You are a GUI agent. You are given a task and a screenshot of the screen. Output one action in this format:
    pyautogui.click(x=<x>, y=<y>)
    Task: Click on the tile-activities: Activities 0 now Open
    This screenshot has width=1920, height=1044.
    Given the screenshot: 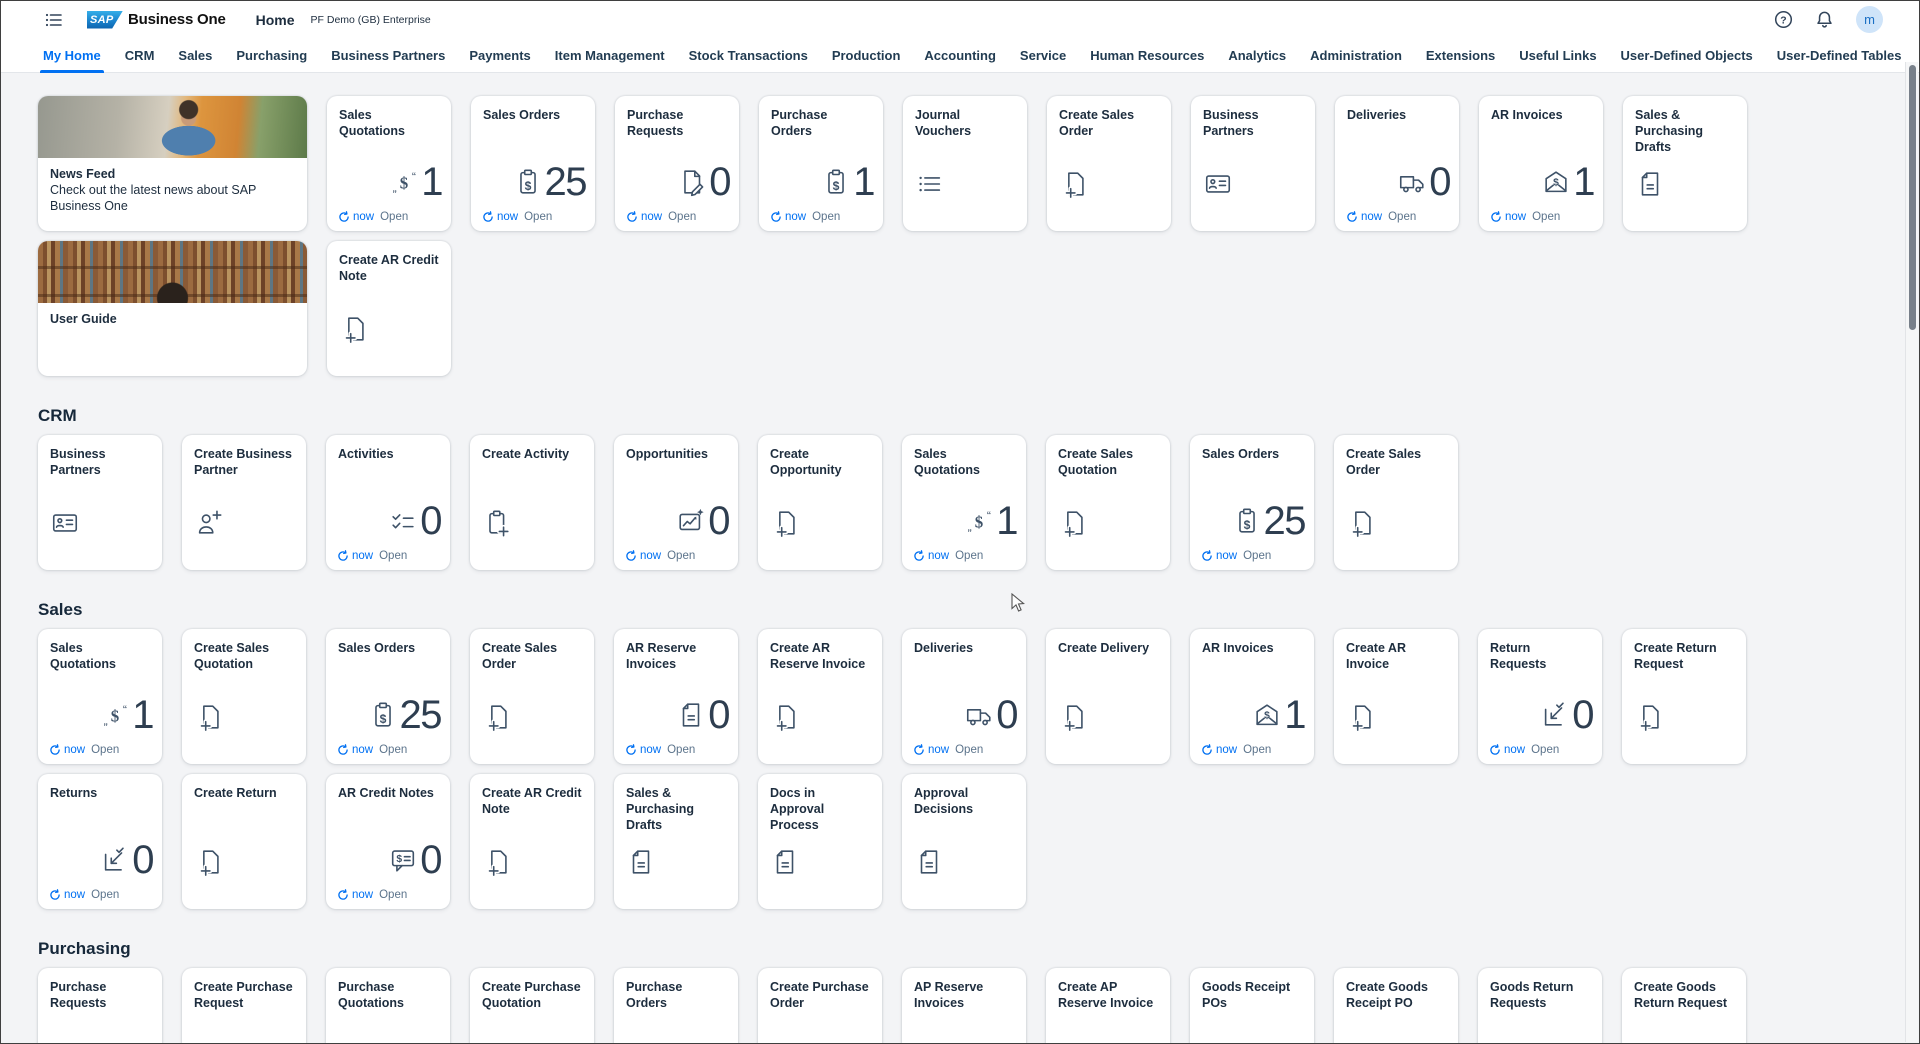 What is the action you would take?
    pyautogui.click(x=388, y=502)
    